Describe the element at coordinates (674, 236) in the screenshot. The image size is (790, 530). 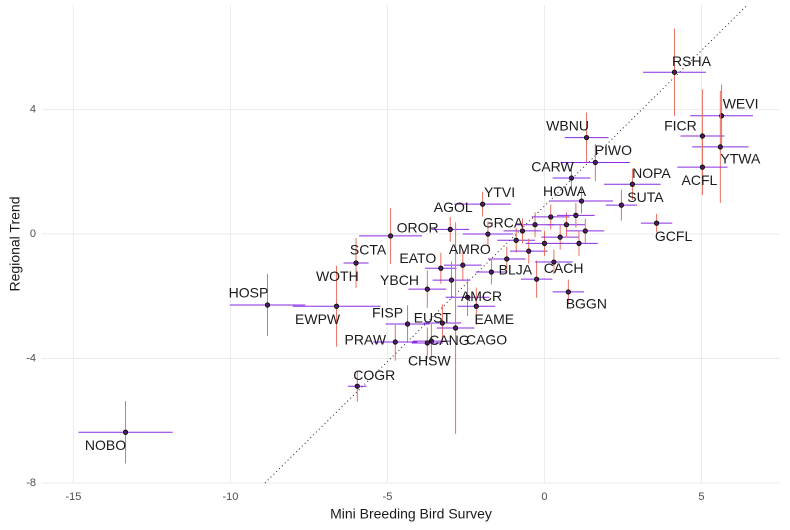
I see `point-label: GCFL` at that location.